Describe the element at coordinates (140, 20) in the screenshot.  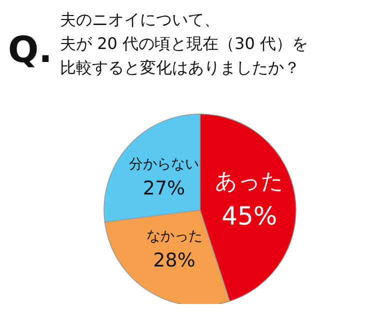
I see `chart-title: 夫のニオイについて、` at that location.